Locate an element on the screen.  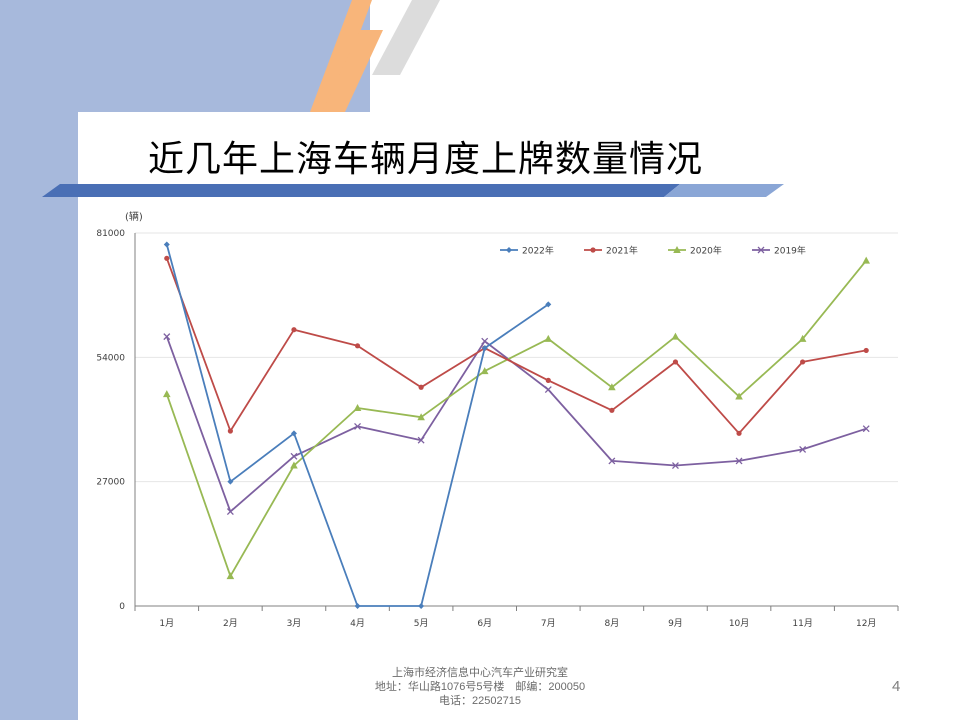
background-band-top is located at coordinates (185, 56).